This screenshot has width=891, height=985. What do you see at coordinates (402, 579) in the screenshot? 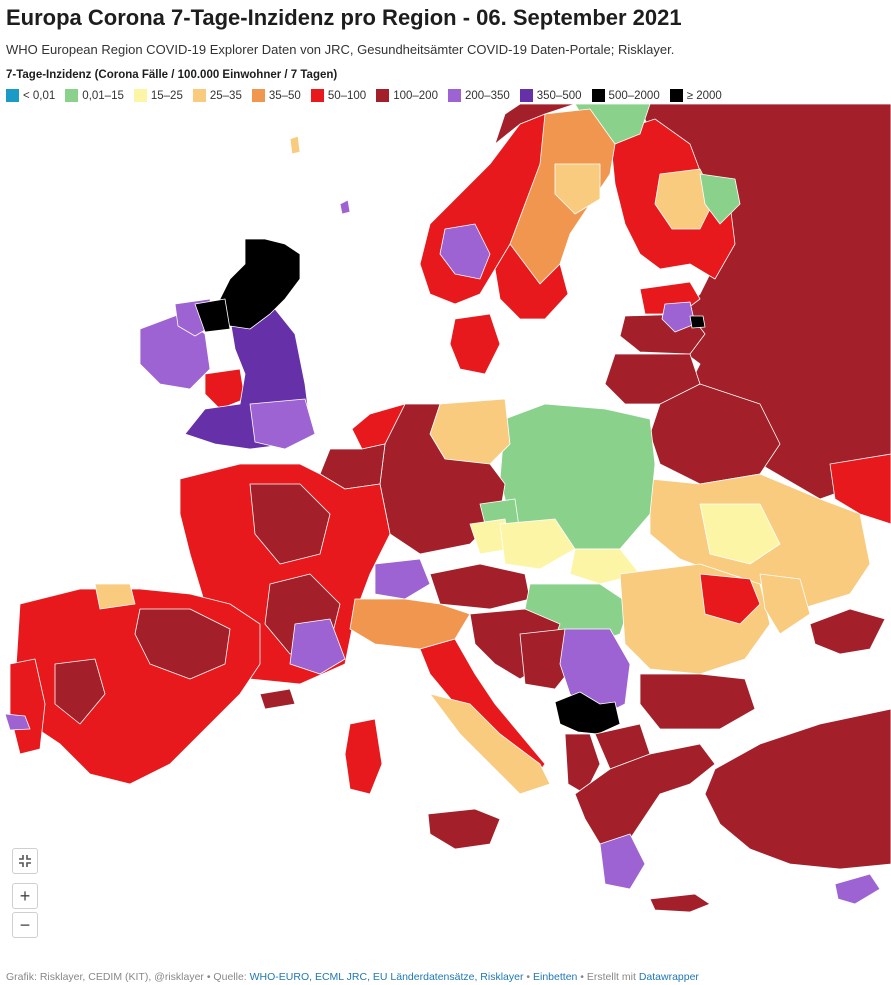
I see `region-switzerland` at bounding box center [402, 579].